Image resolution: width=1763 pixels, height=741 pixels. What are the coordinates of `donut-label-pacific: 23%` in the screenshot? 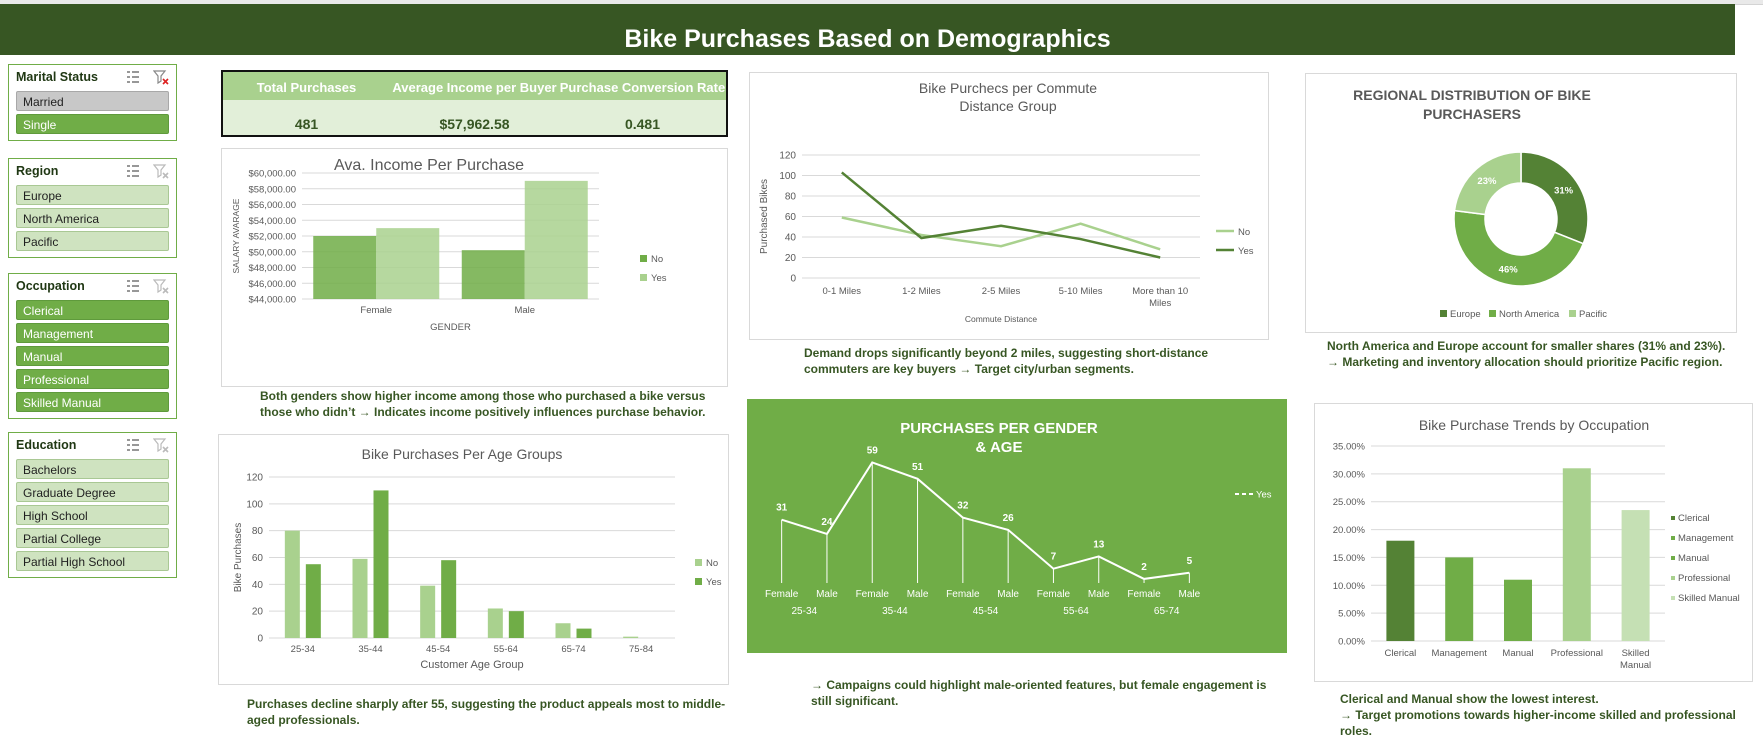 It's located at (1487, 181).